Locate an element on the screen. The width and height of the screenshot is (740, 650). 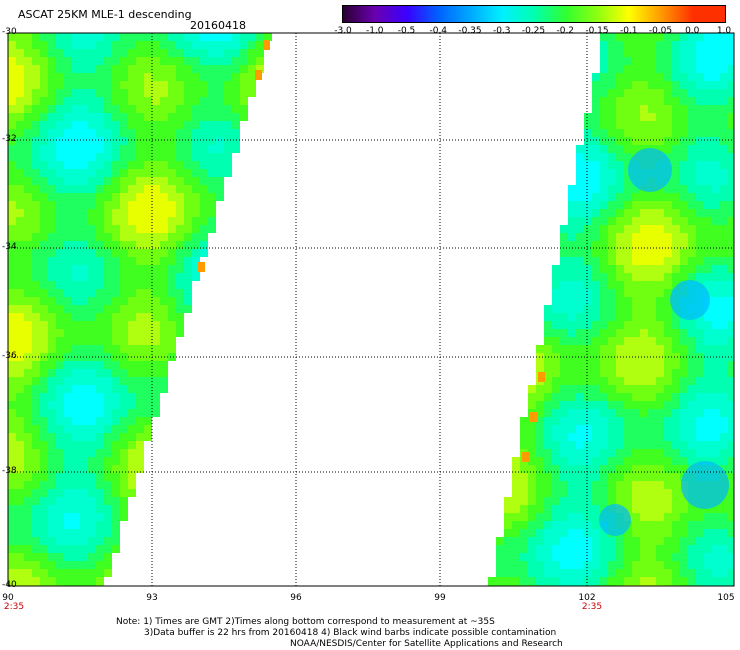
y-tick-label: -30 is located at coordinates (9, 32).